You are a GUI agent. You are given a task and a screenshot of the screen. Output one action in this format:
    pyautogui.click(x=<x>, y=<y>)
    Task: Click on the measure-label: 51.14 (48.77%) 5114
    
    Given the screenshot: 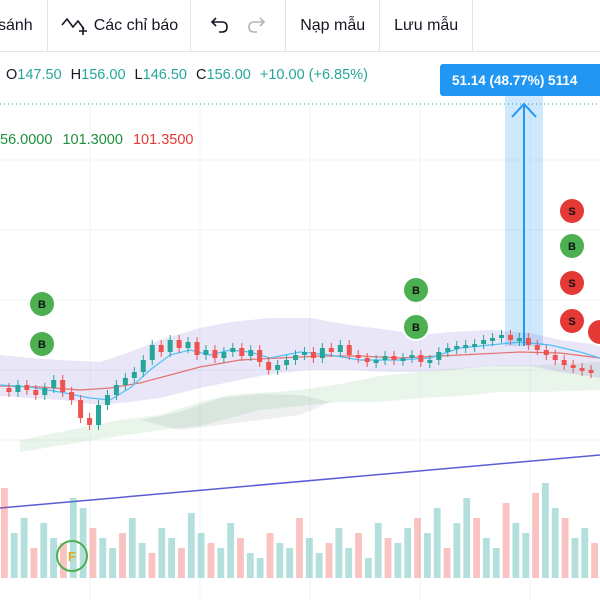 What is the action you would take?
    pyautogui.click(x=515, y=80)
    